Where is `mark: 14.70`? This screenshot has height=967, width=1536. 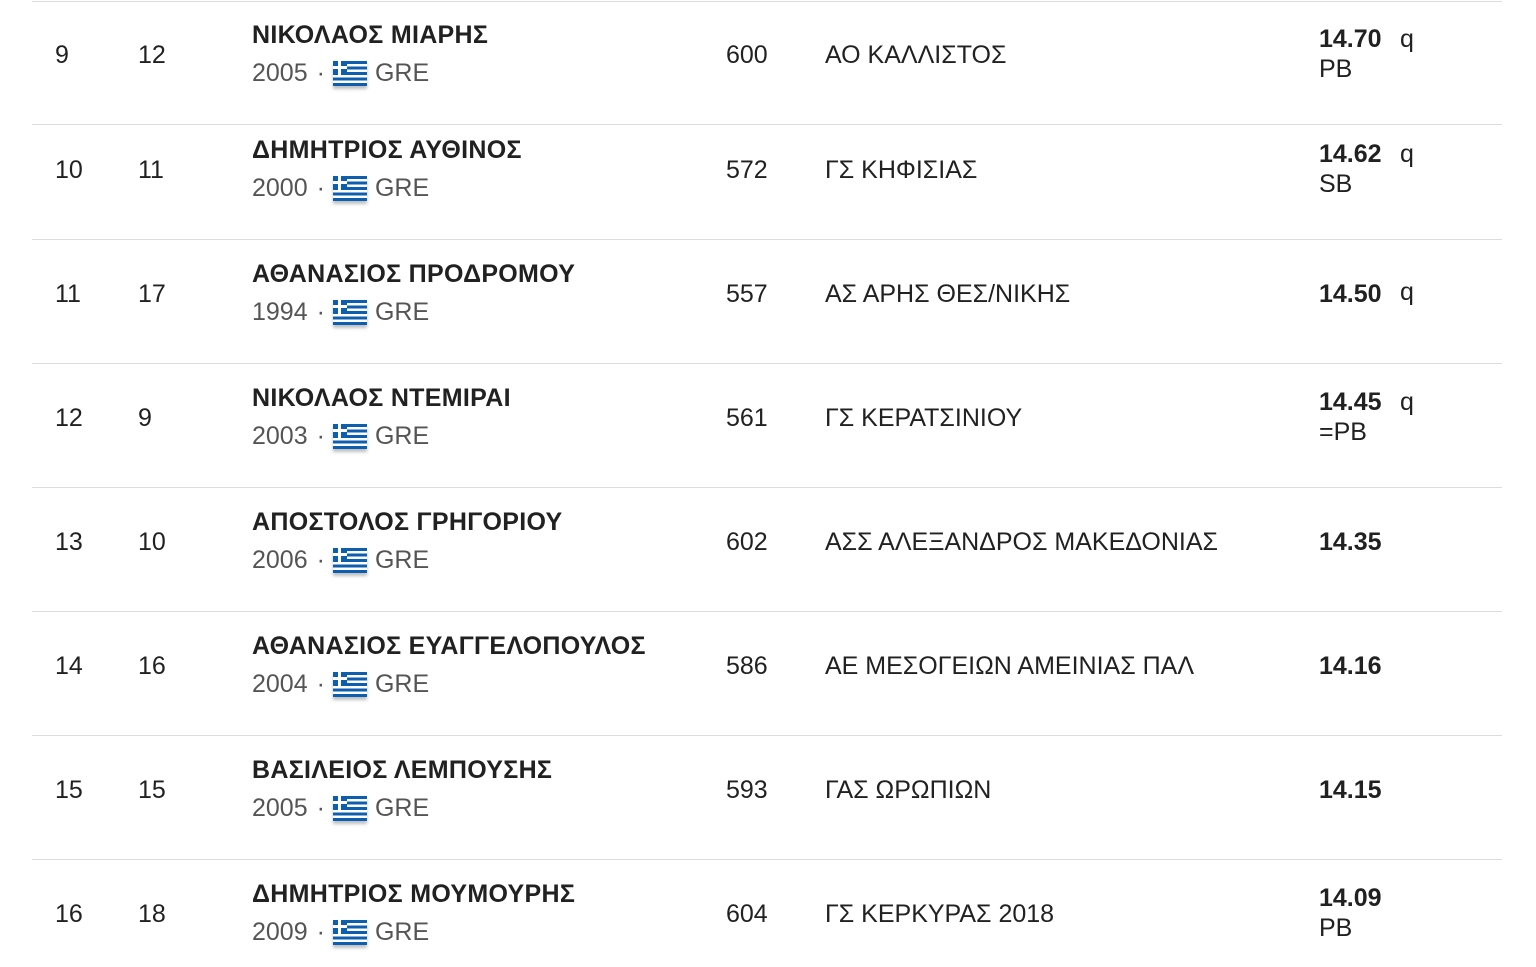 mark: 14.70 is located at coordinates (1350, 39).